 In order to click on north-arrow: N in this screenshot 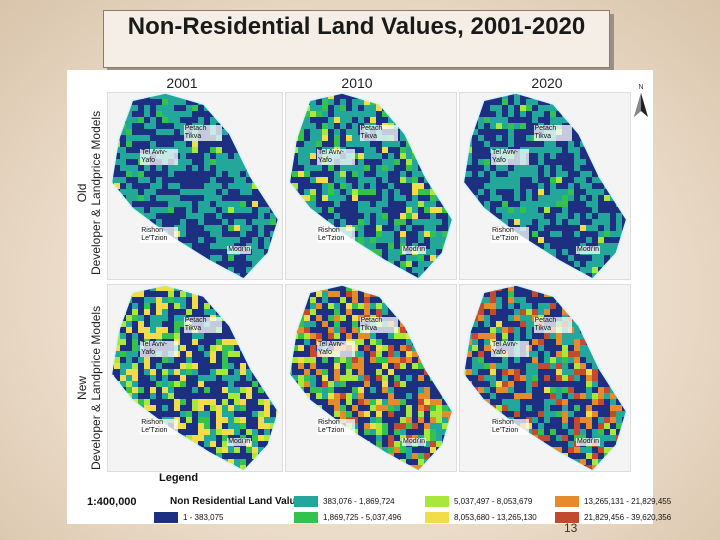, I will do `click(641, 104)`.